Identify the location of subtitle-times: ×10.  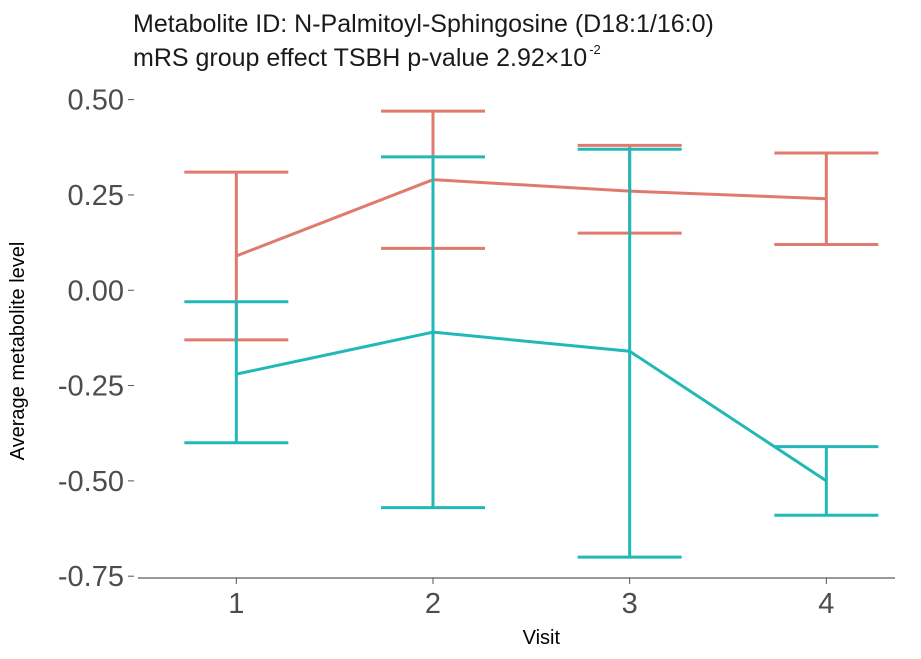
(566, 58).